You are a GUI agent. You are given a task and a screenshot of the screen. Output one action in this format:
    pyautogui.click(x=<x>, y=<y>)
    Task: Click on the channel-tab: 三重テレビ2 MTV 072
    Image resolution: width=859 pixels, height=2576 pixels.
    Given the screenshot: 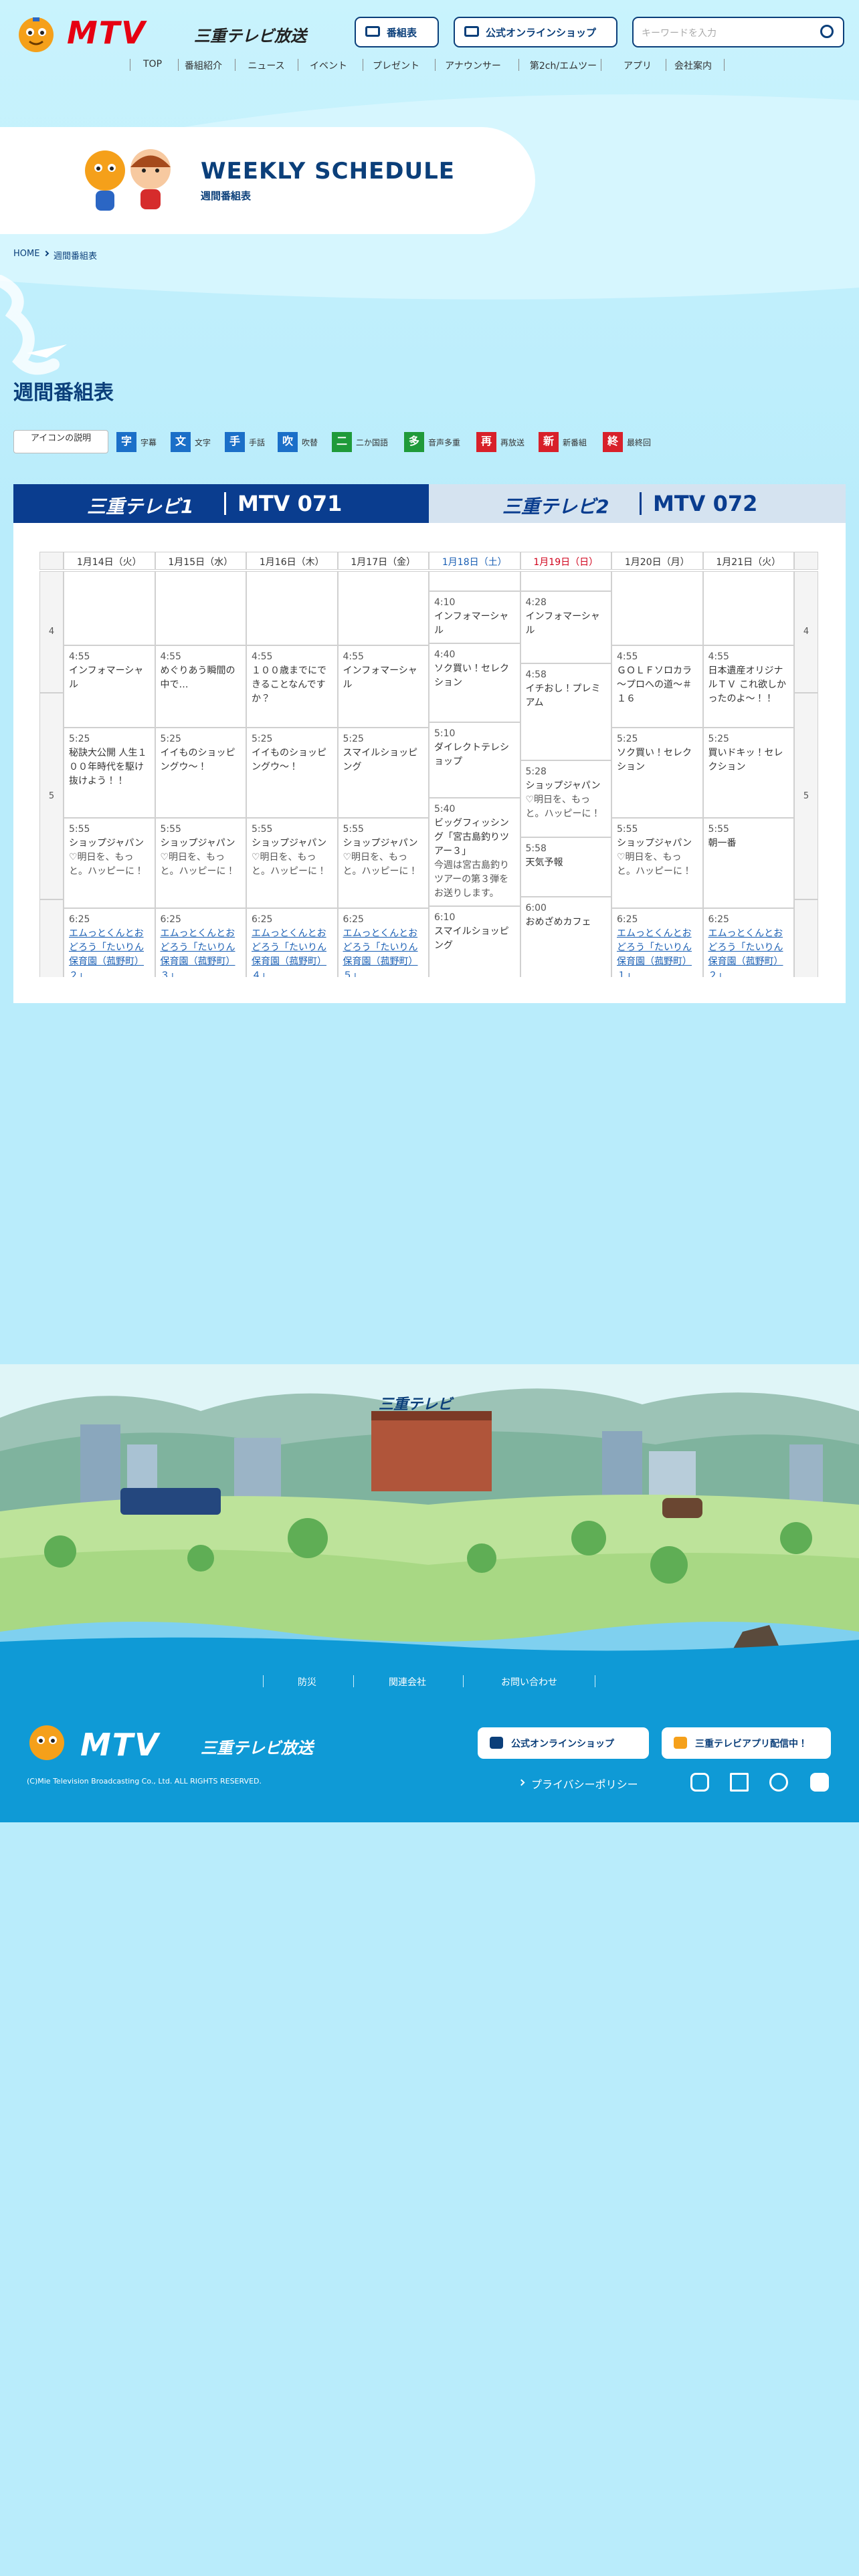 What is the action you would take?
    pyautogui.click(x=638, y=504)
    